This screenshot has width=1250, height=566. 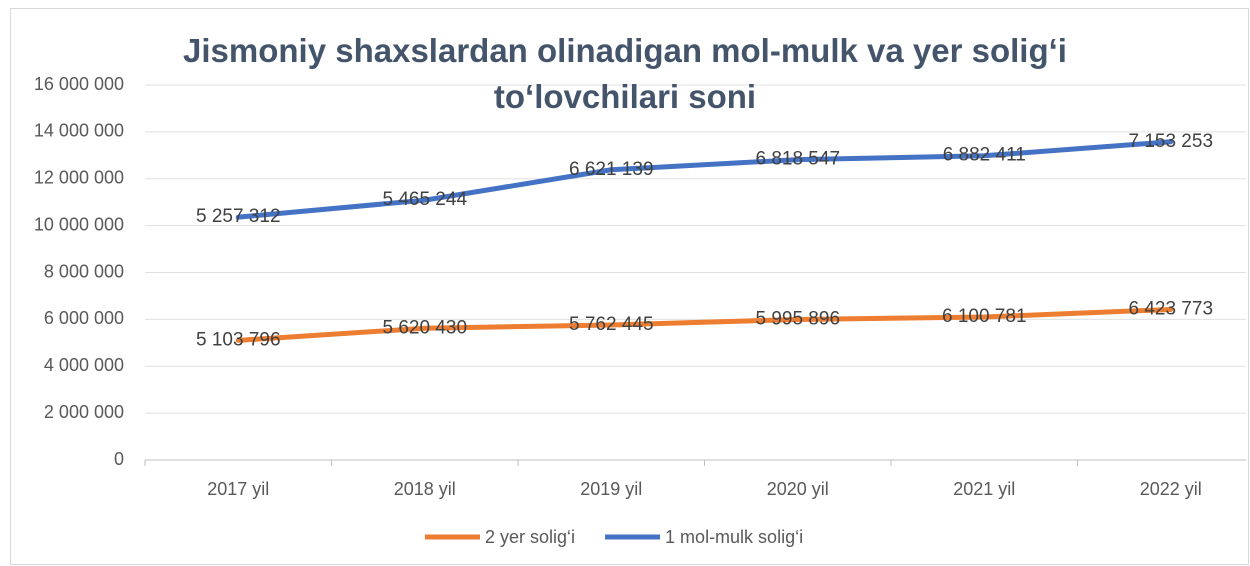 What do you see at coordinates (611, 324) in the screenshot?
I see `data-label: 5 762 445` at bounding box center [611, 324].